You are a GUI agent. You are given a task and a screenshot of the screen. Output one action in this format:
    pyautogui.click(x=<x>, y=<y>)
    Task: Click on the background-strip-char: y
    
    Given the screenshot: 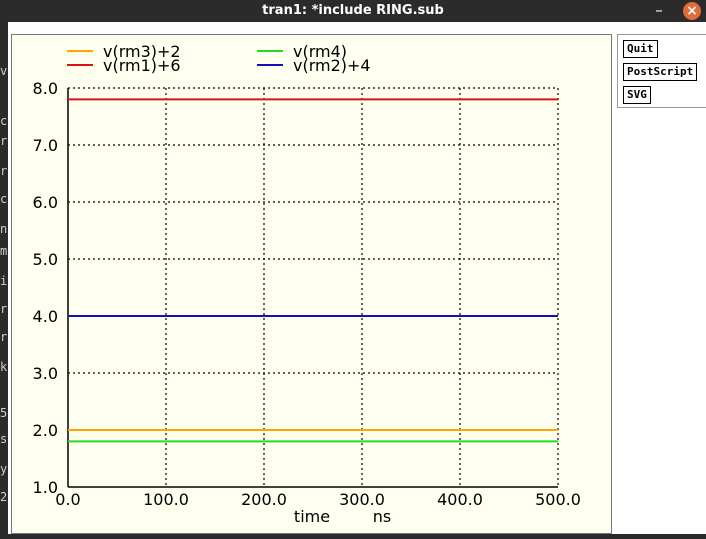 What is the action you would take?
    pyautogui.click(x=4, y=469)
    